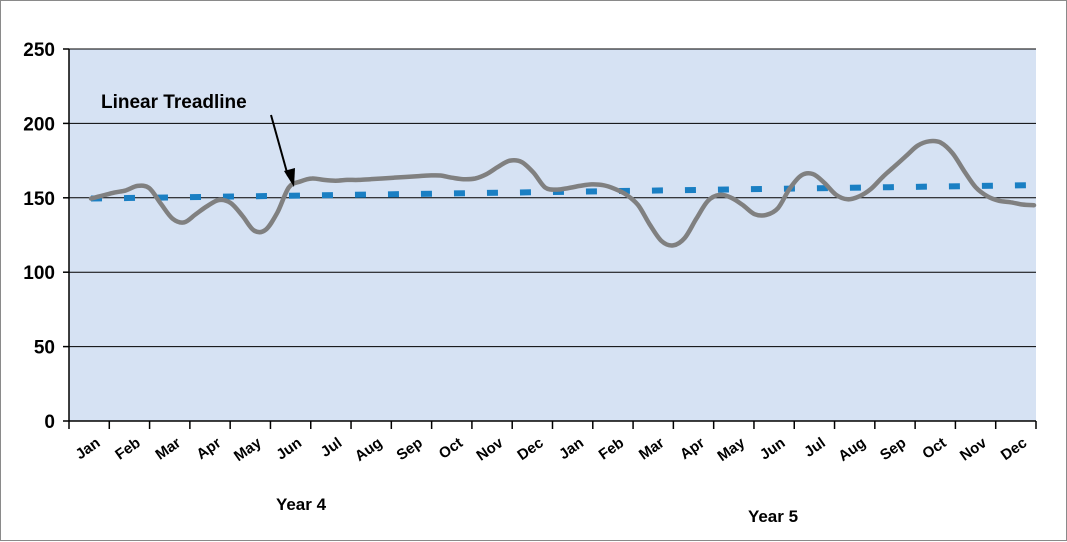 Image resolution: width=1067 pixels, height=542 pixels. Describe the element at coordinates (301, 504) in the screenshot. I see `group-label-0: Year 4` at that location.